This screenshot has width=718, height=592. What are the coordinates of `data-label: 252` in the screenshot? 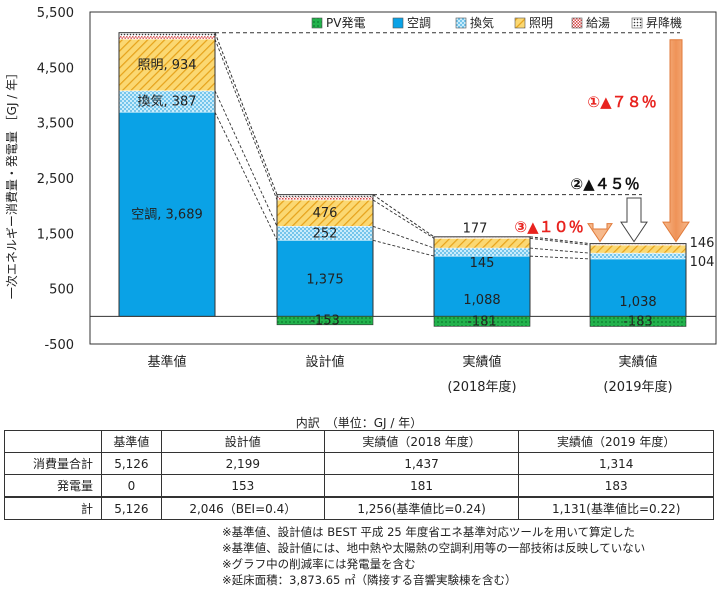 It's located at (325, 233).